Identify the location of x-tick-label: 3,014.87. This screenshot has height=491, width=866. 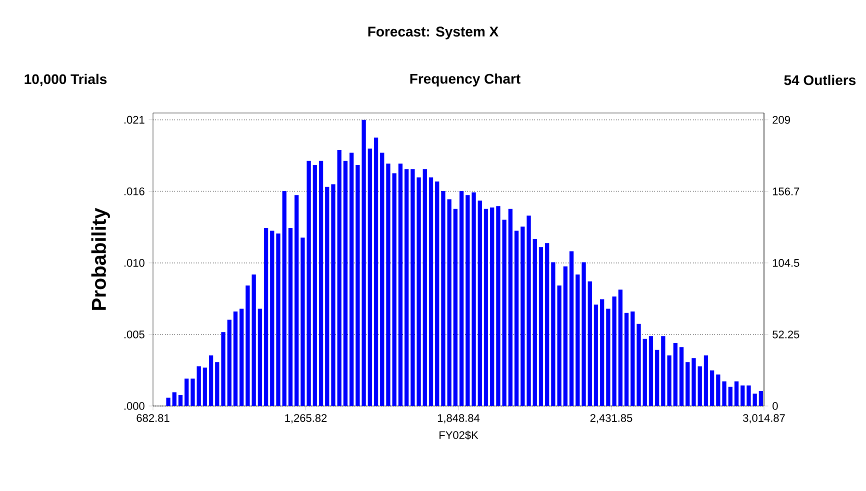
(764, 419).